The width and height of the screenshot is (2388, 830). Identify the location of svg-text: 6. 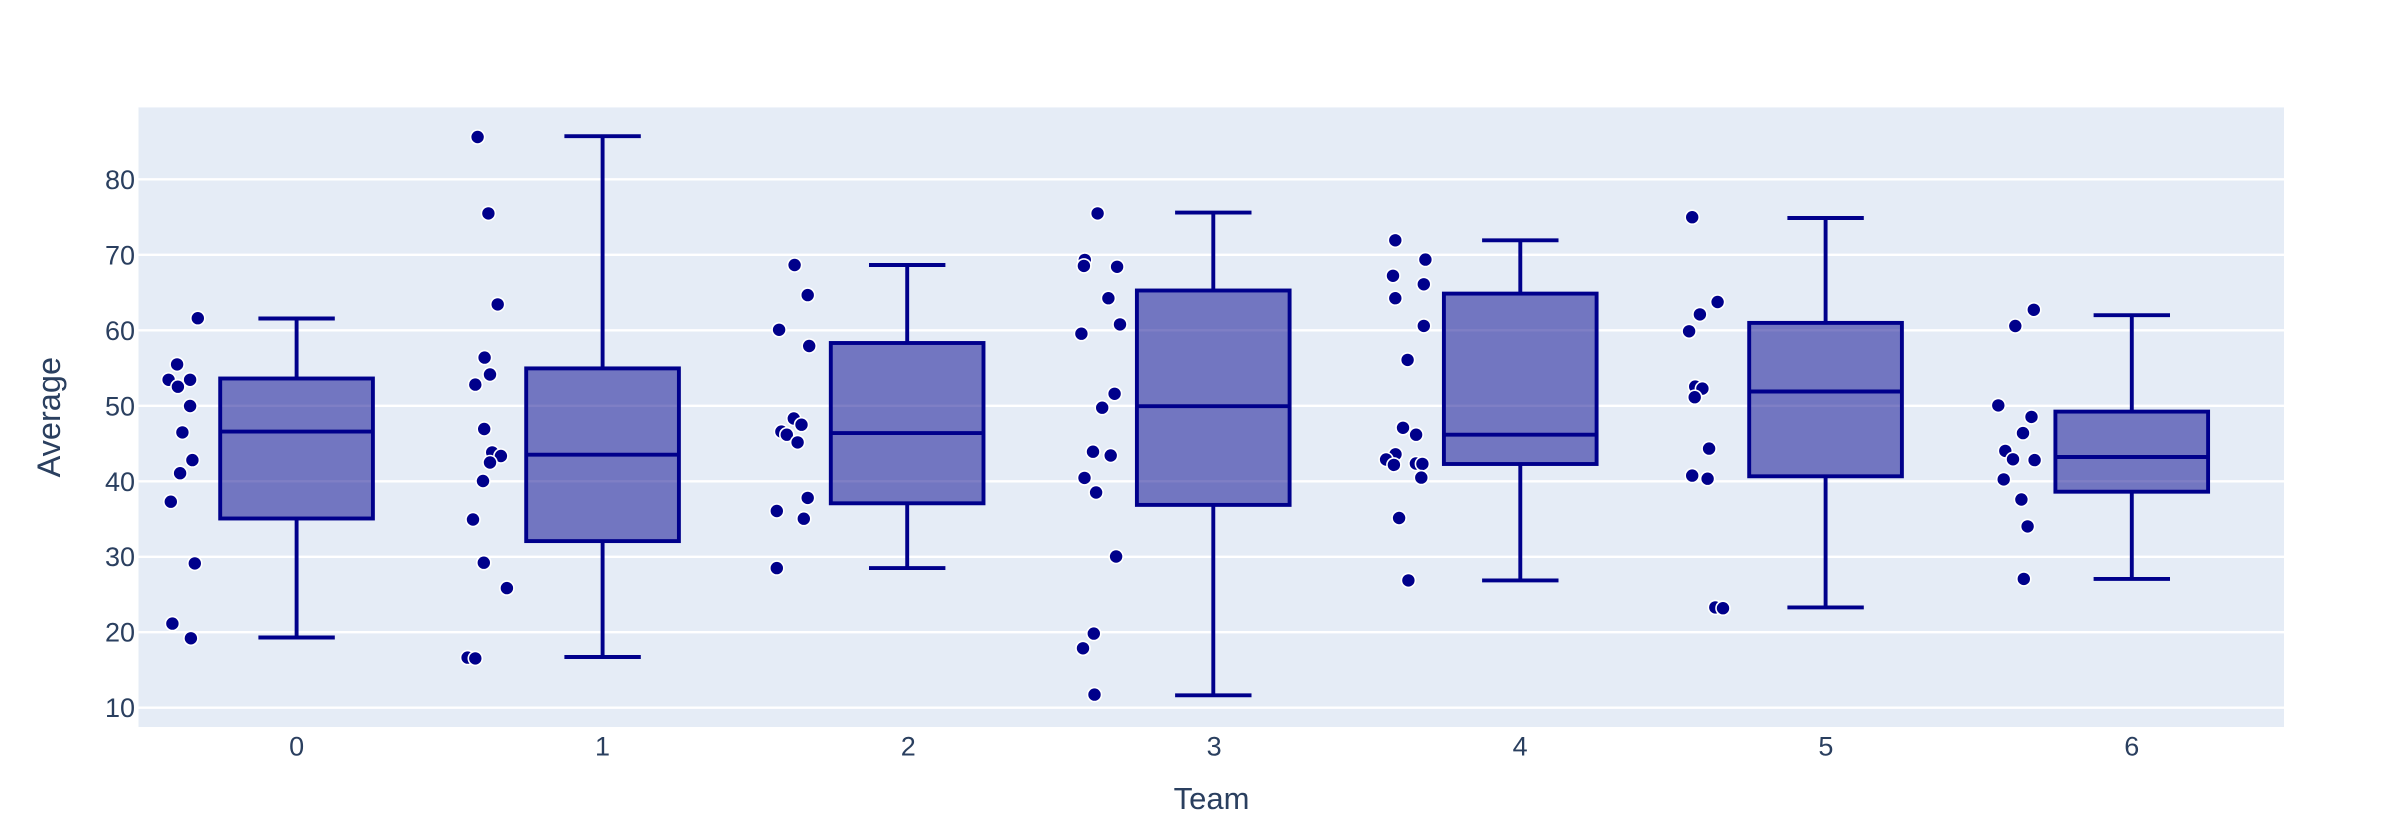
(2131, 747).